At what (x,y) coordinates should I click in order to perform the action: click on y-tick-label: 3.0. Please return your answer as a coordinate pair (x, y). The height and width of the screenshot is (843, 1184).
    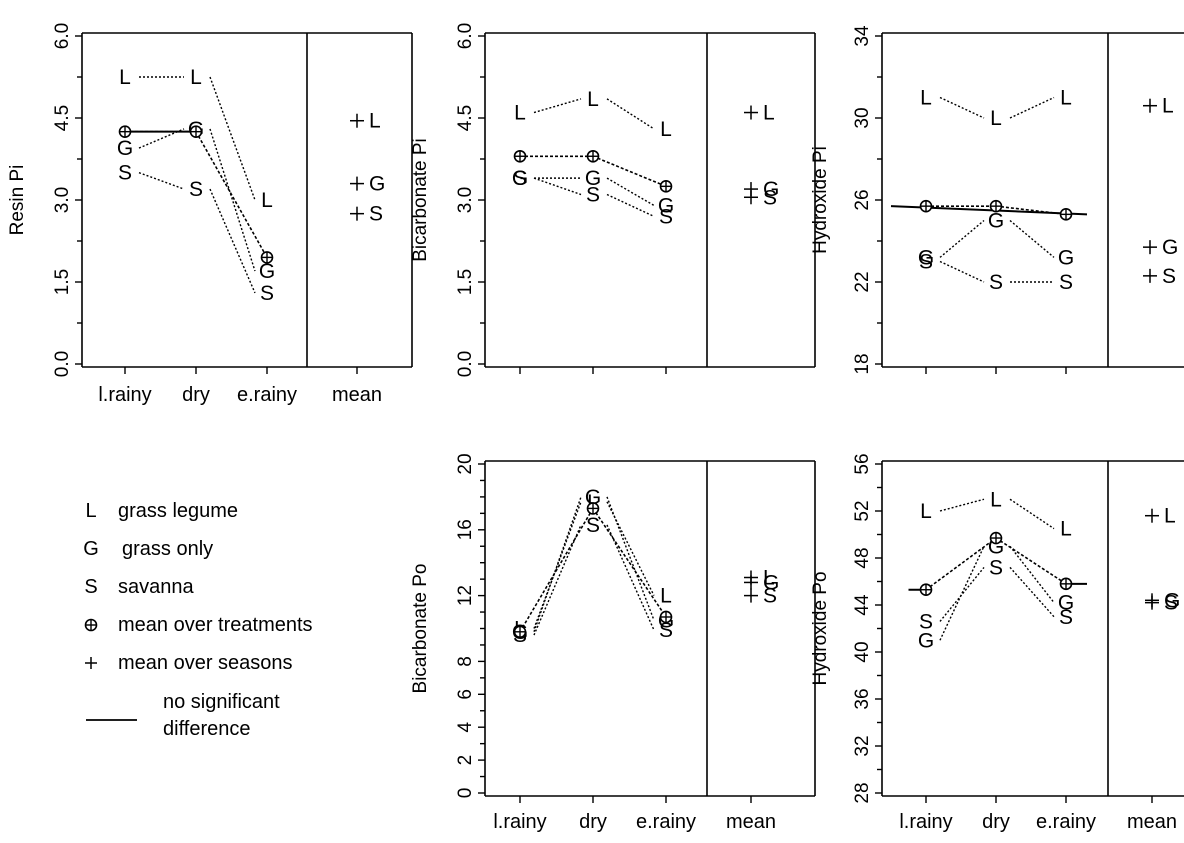
    Looking at the image, I should click on (62, 200).